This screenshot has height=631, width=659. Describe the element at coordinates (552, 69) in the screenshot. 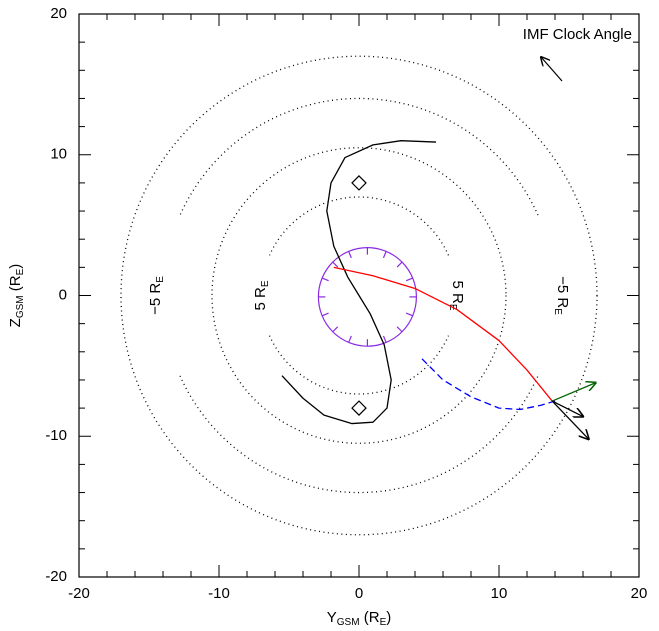

I see `clock-angle-arrow` at that location.